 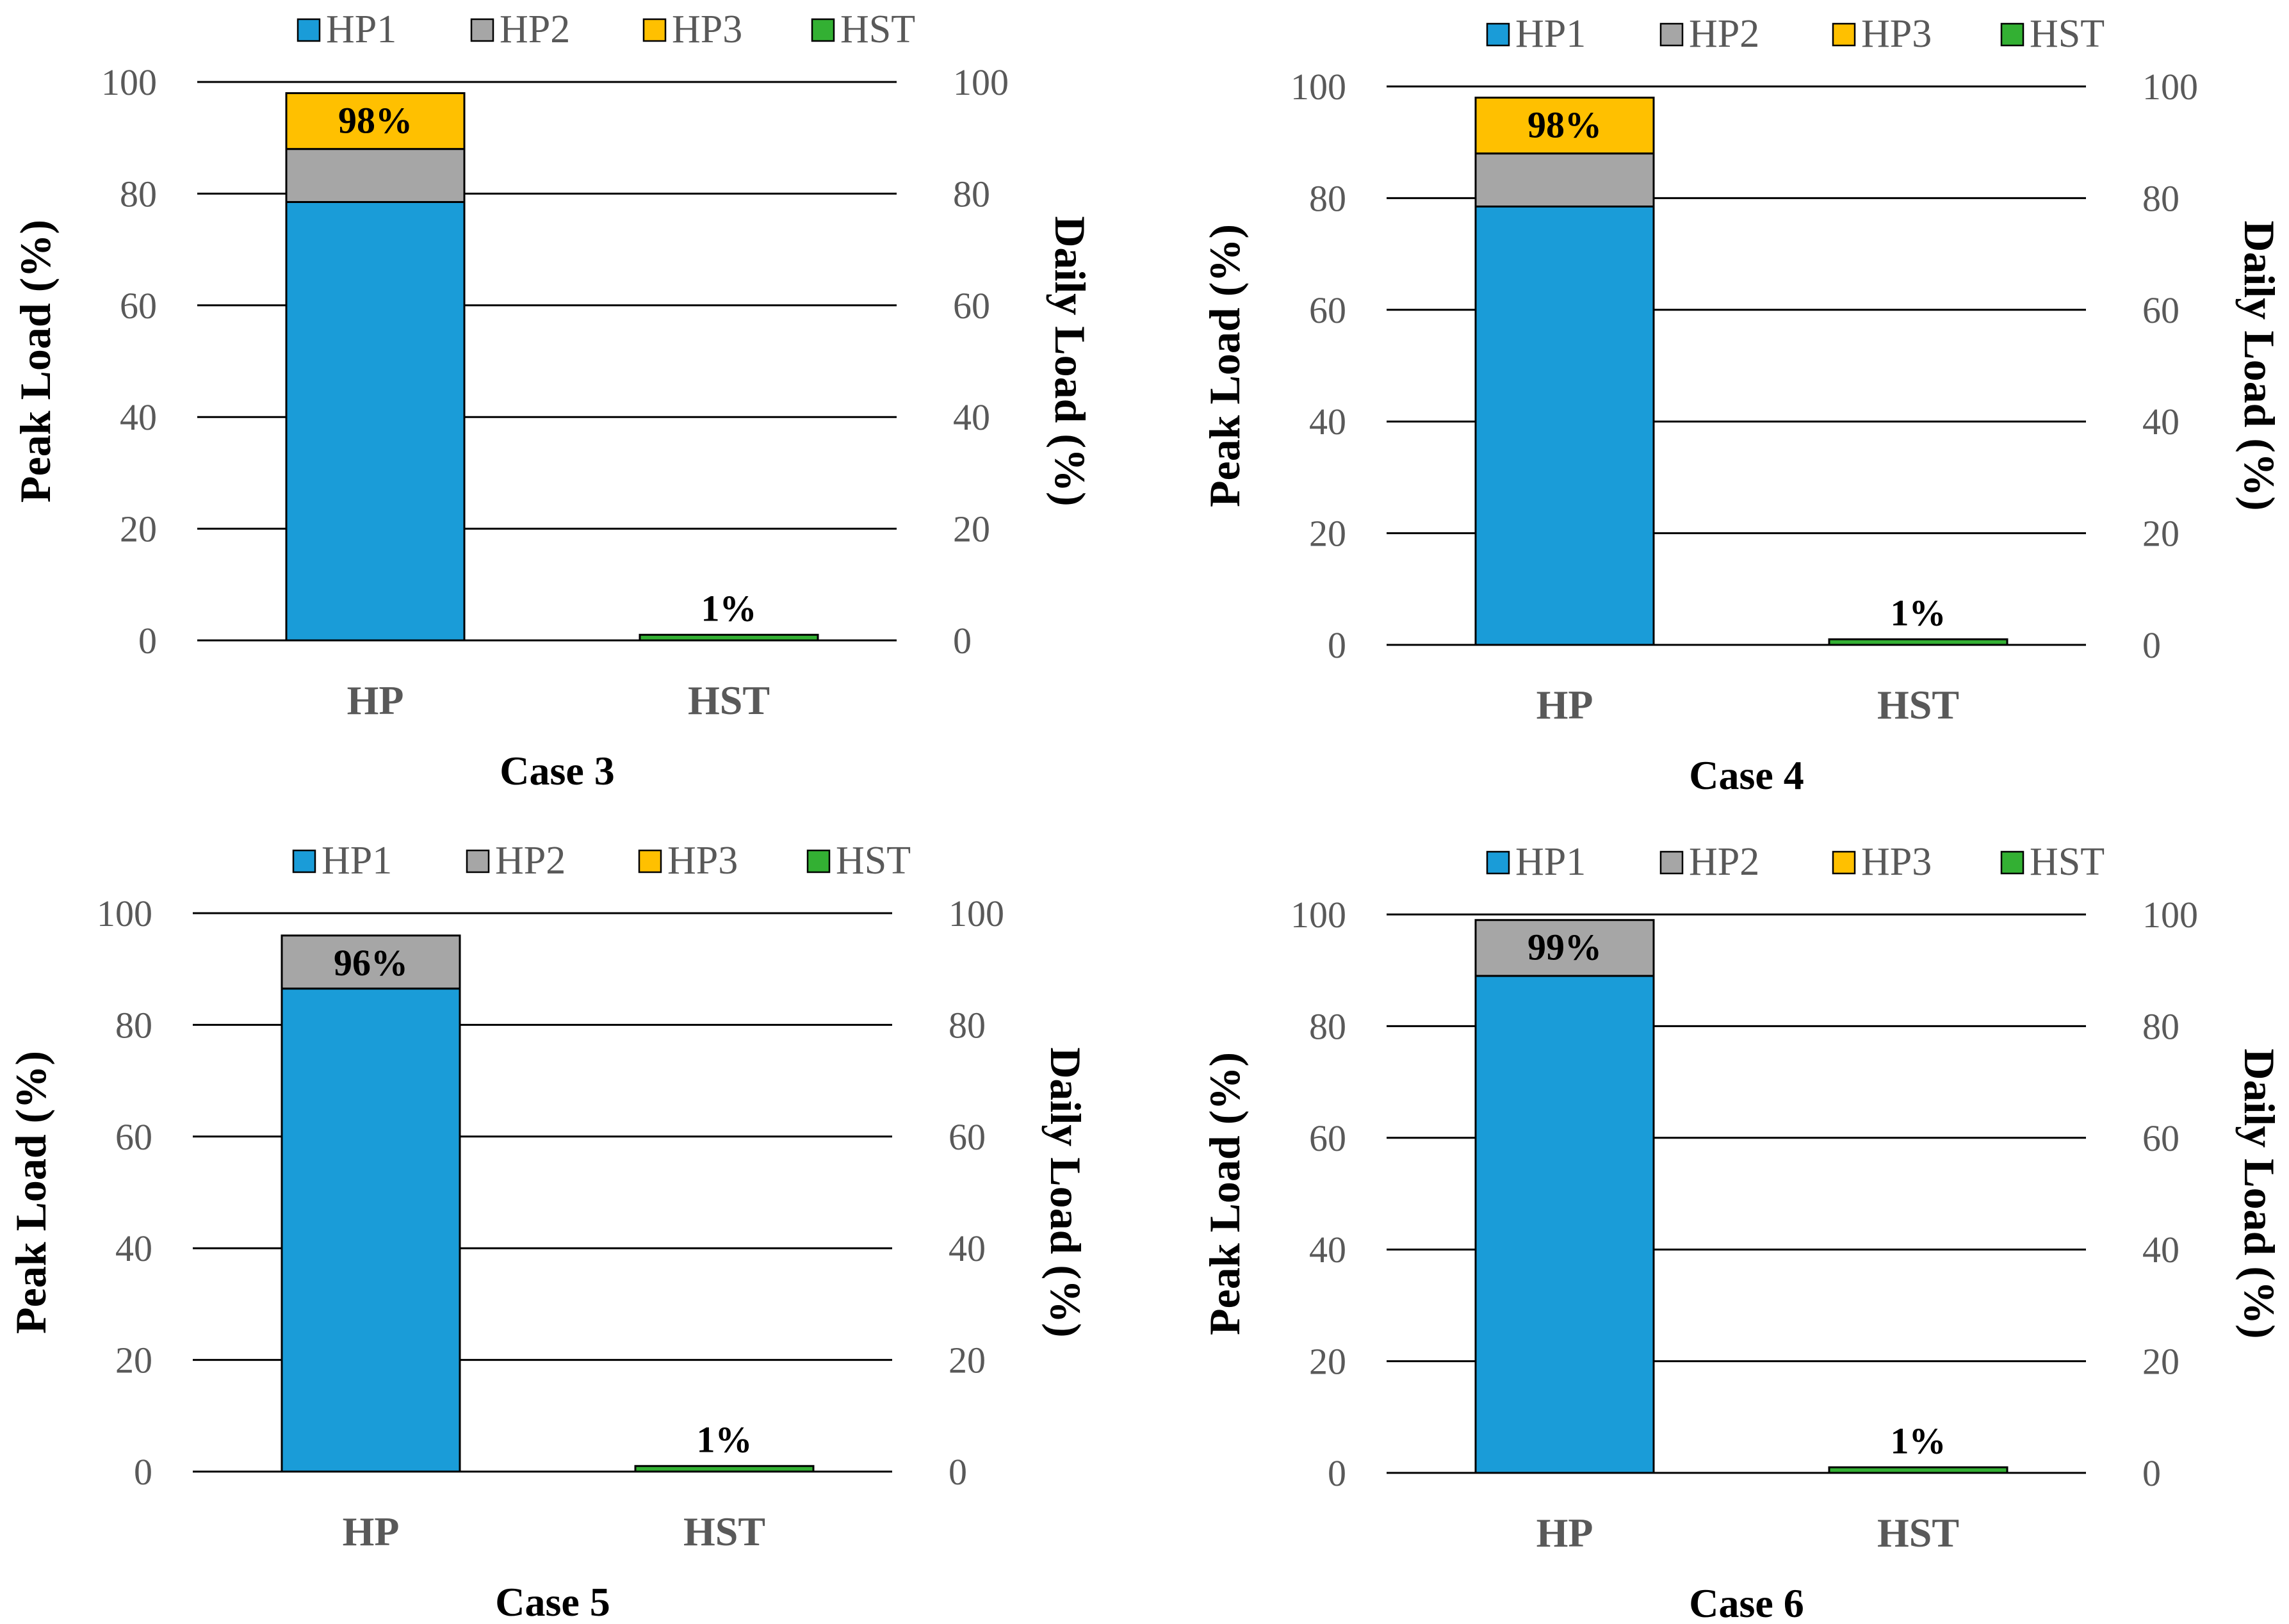 What do you see at coordinates (552, 1601) in the screenshot?
I see `chart-title: Case 5` at bounding box center [552, 1601].